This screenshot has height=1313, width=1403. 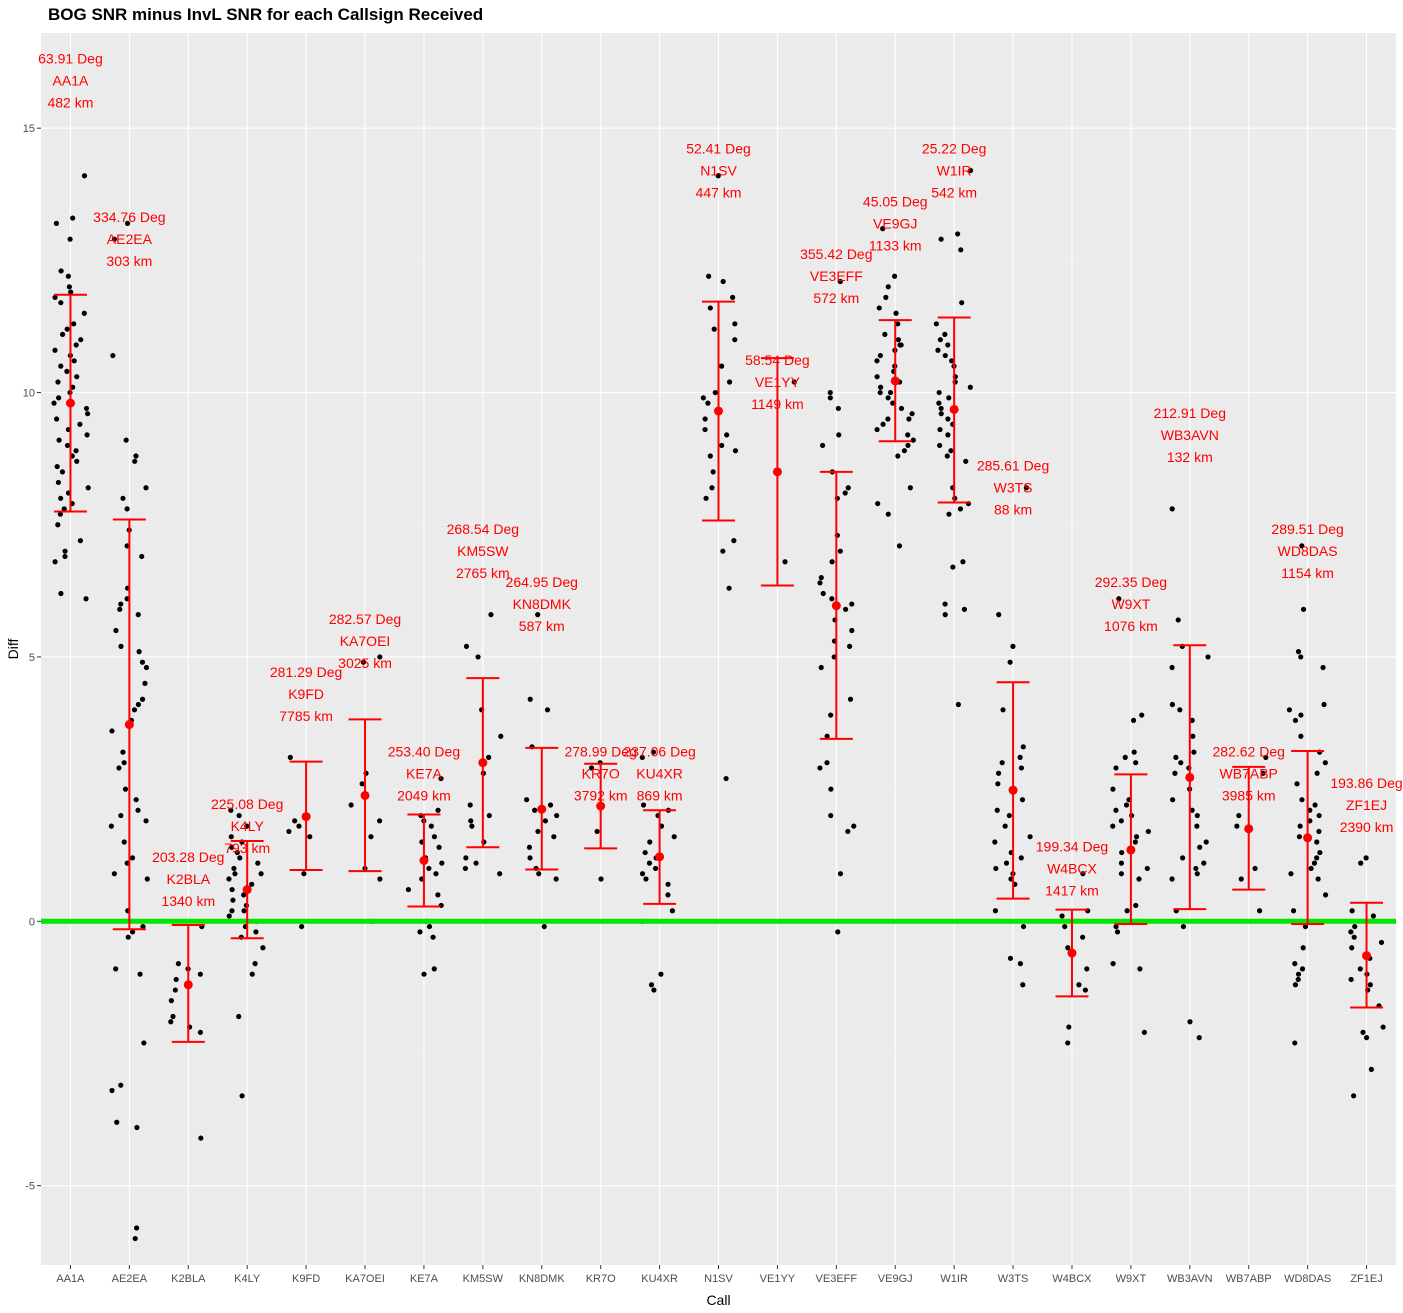 I want to click on annotation-label: 225.08 Deg, so click(x=247, y=804).